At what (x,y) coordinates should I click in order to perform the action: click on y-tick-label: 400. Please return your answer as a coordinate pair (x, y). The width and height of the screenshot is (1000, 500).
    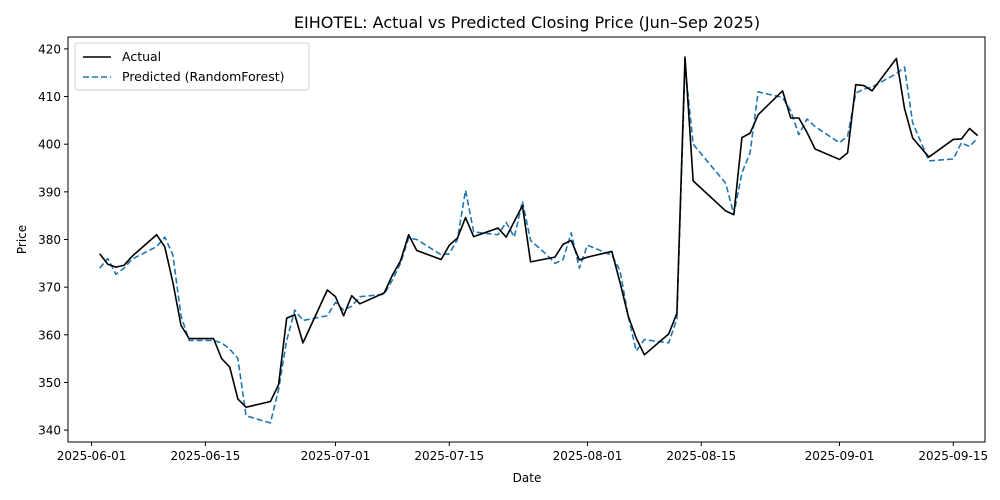
    Looking at the image, I should click on (49, 145).